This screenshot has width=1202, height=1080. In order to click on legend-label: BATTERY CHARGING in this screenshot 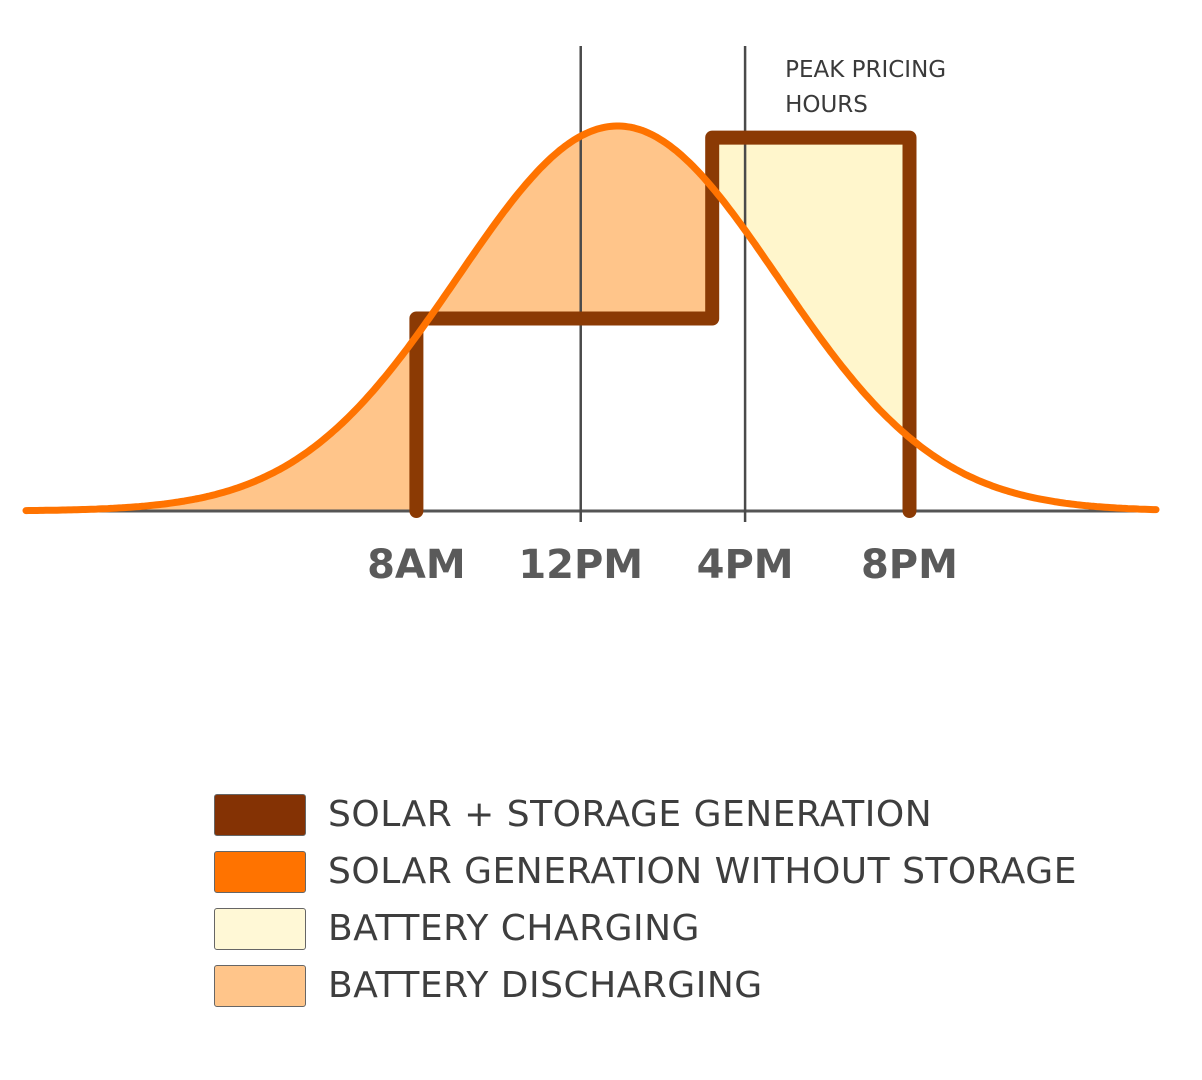, I will do `click(514, 928)`.